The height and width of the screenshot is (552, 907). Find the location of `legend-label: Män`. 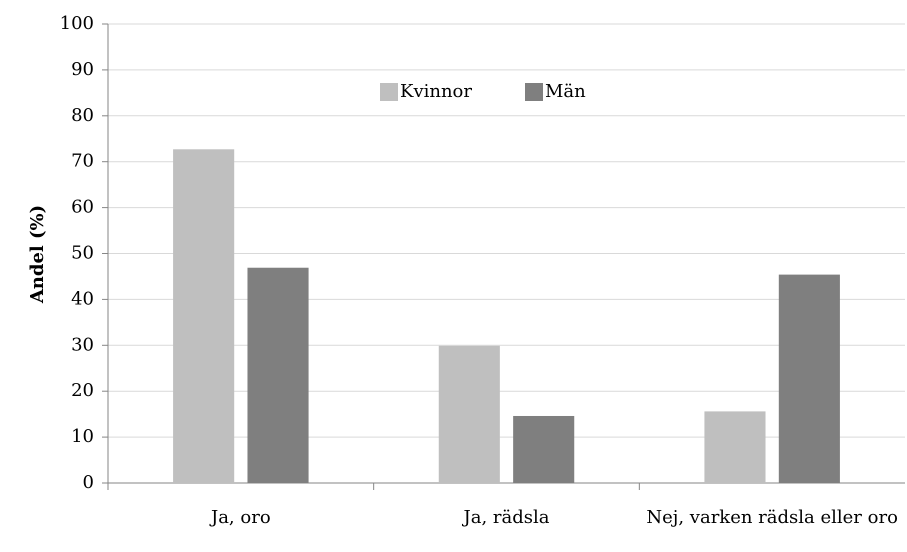

legend-label: Män is located at coordinates (565, 91).